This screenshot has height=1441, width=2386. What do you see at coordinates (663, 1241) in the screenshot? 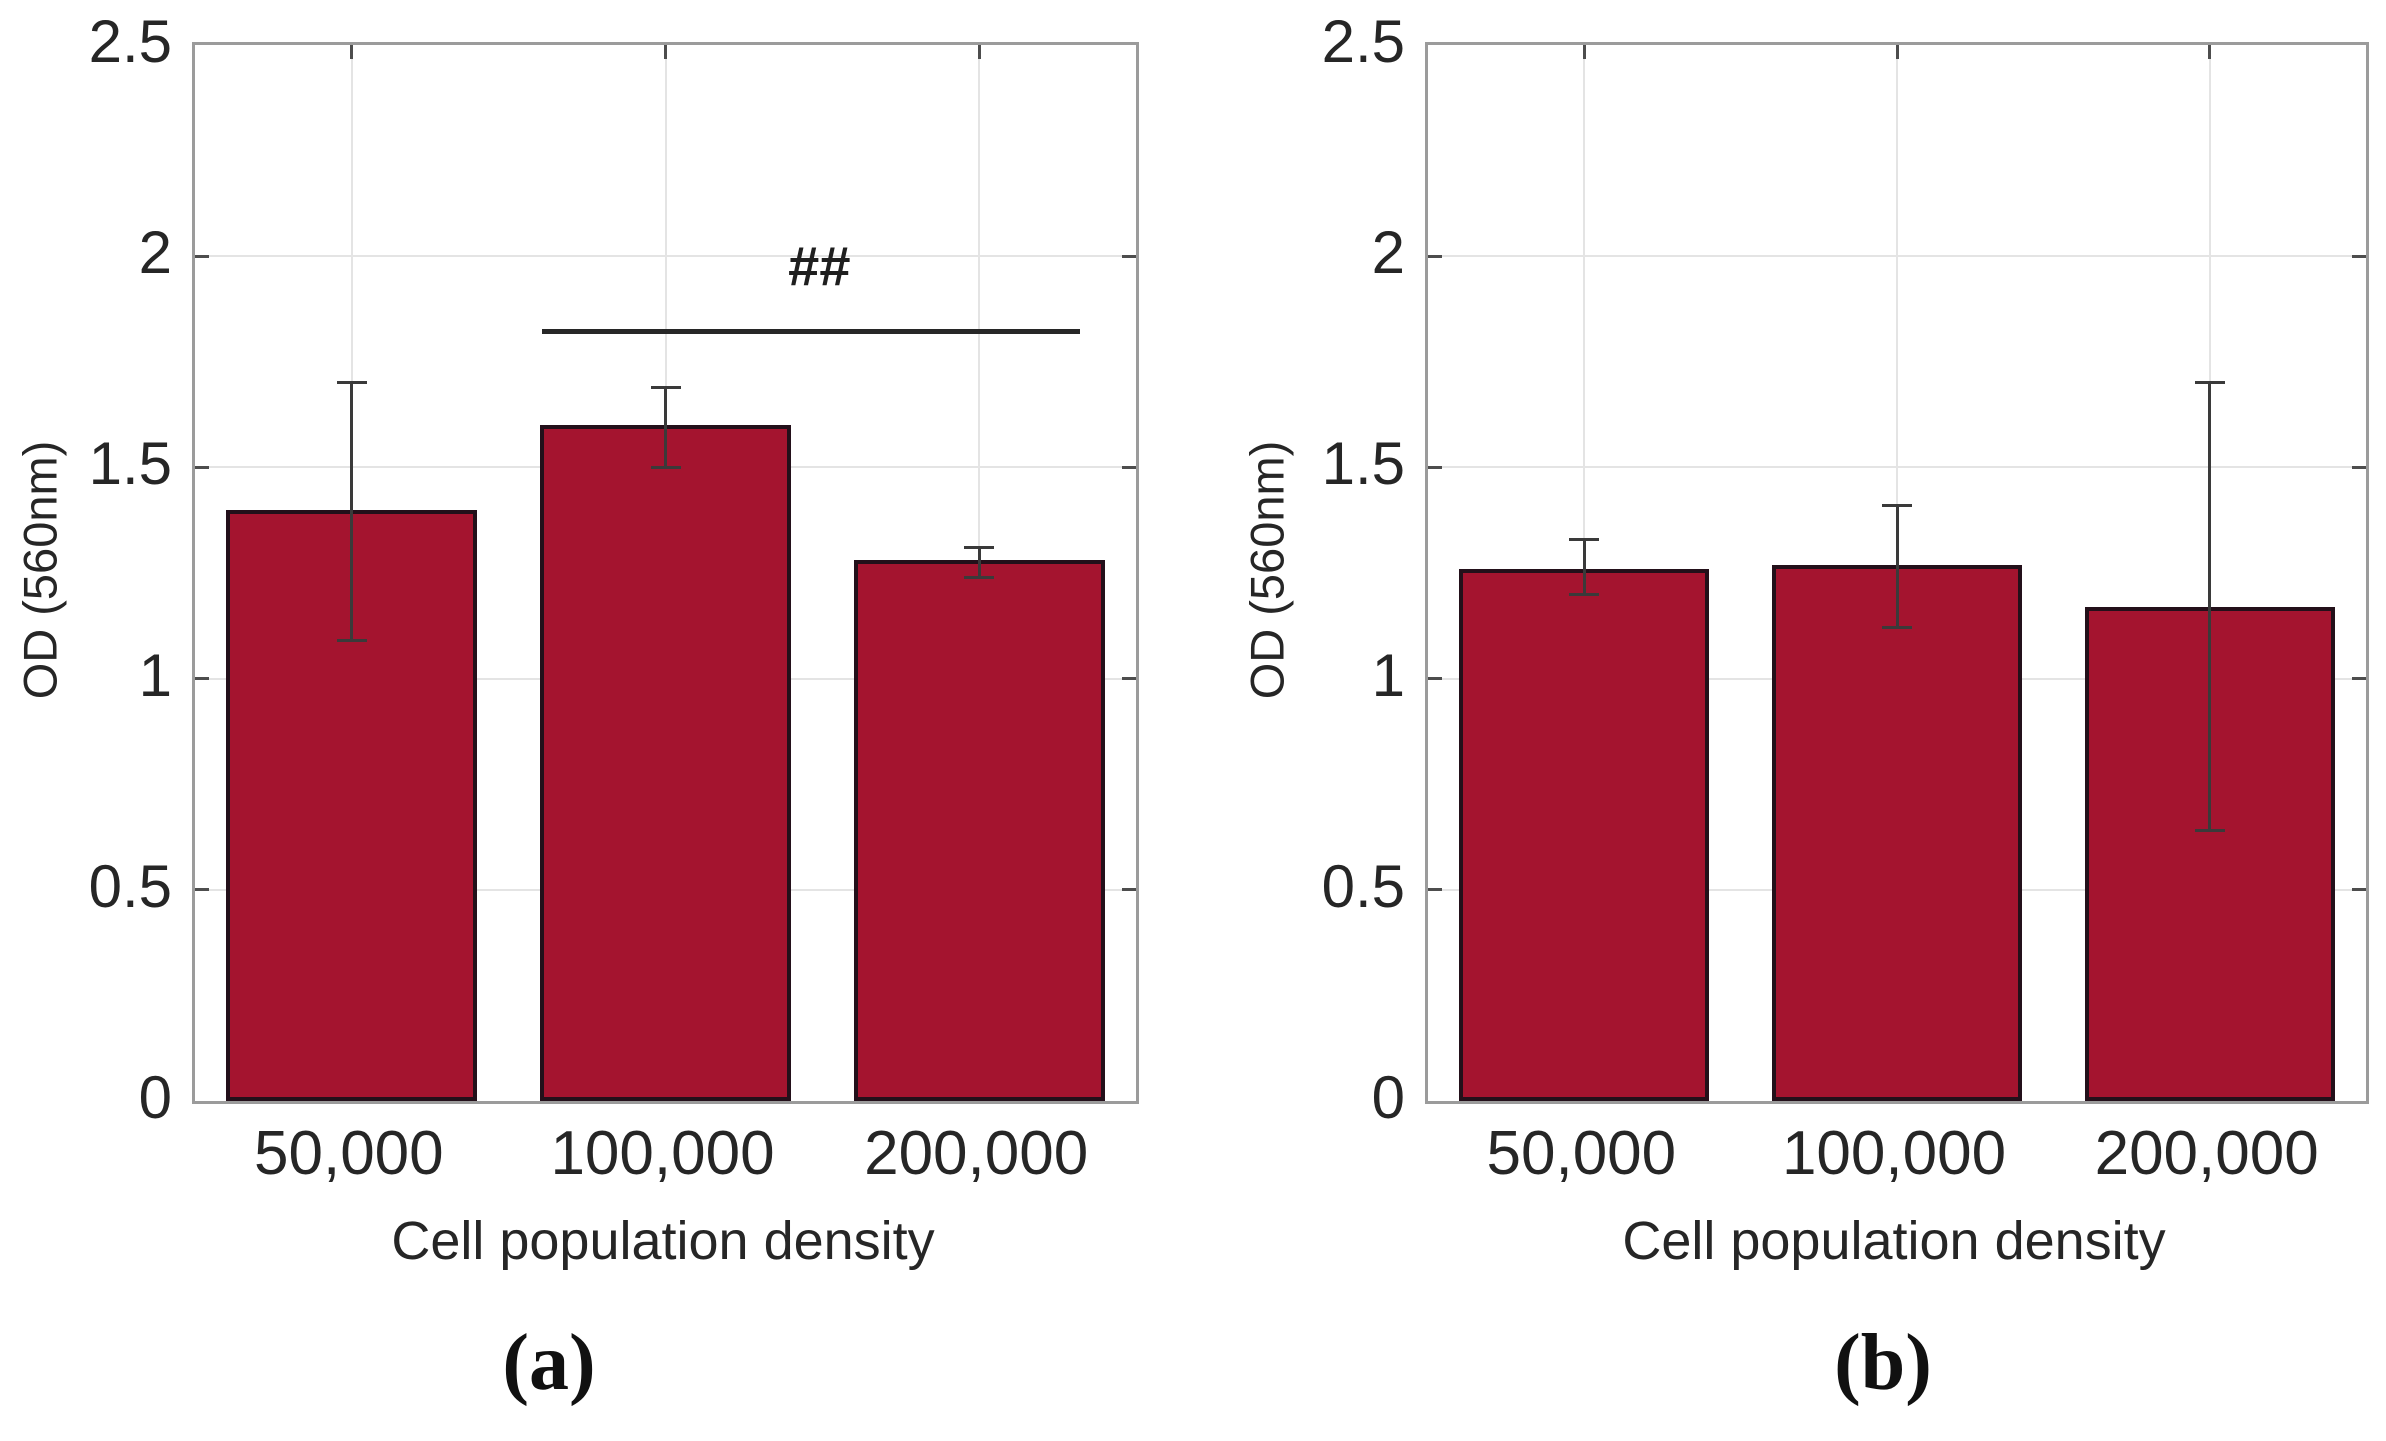
I see `x-axis-title-a: Cell population density` at bounding box center [663, 1241].